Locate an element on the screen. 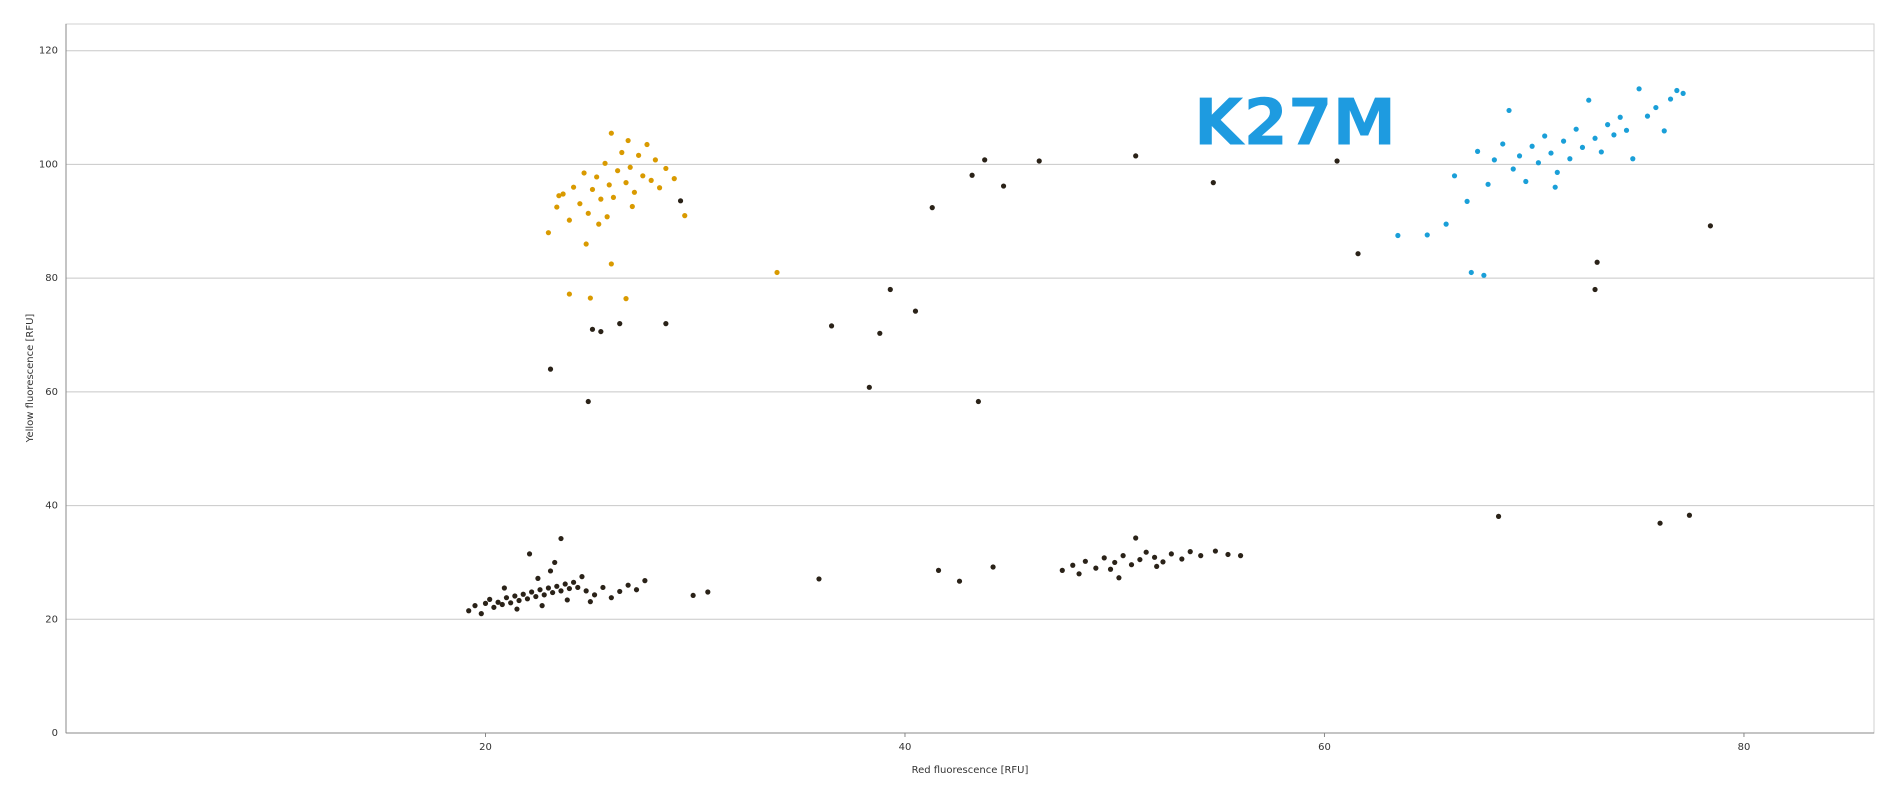 This screenshot has height=785, width=1890. y-tick-label: 80 is located at coordinates (51, 278).